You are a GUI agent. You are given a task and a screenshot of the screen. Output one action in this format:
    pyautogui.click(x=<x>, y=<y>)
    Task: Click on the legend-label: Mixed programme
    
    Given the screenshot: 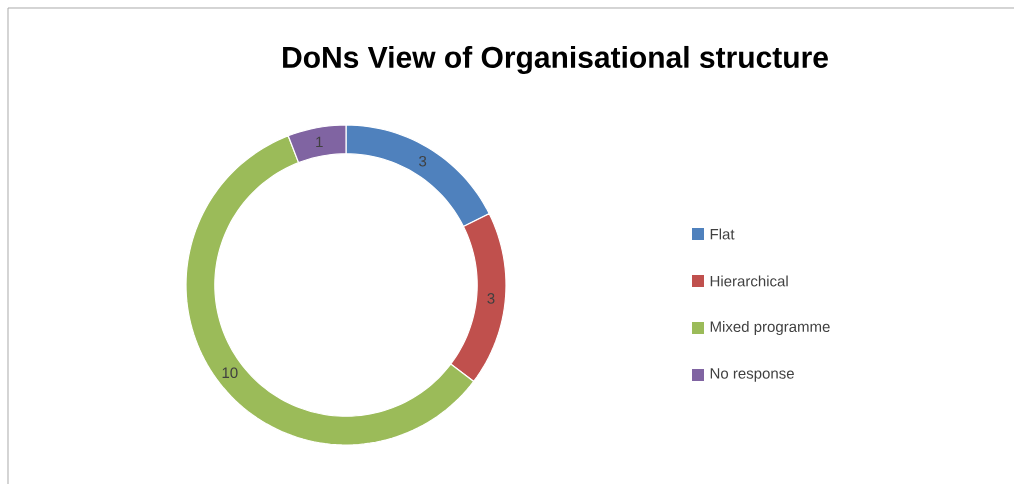 What is the action you would take?
    pyautogui.click(x=770, y=328)
    